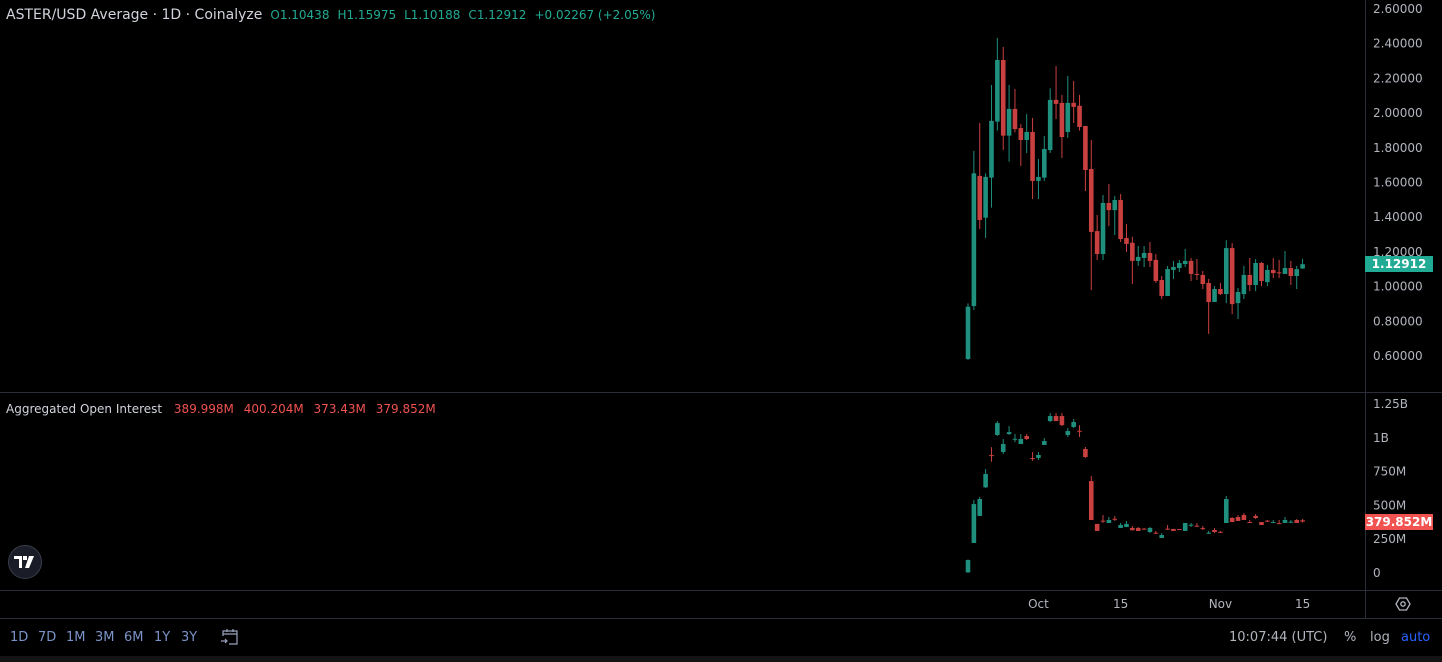 The image size is (1442, 662). What do you see at coordinates (25, 562) in the screenshot?
I see `tradingview-logo` at bounding box center [25, 562].